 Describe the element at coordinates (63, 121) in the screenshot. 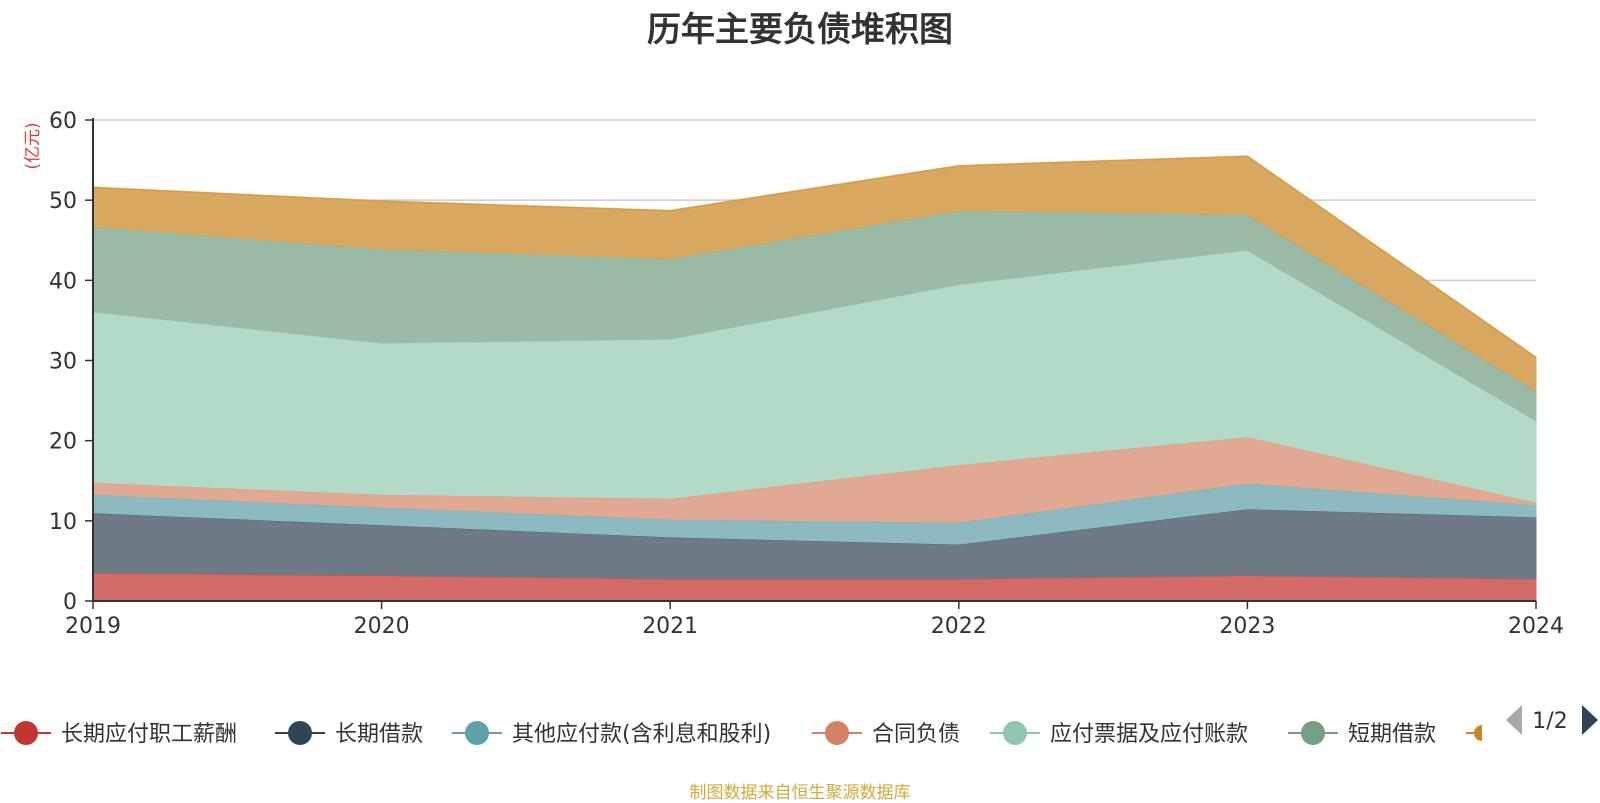

I see `y-tick-label: 60` at that location.